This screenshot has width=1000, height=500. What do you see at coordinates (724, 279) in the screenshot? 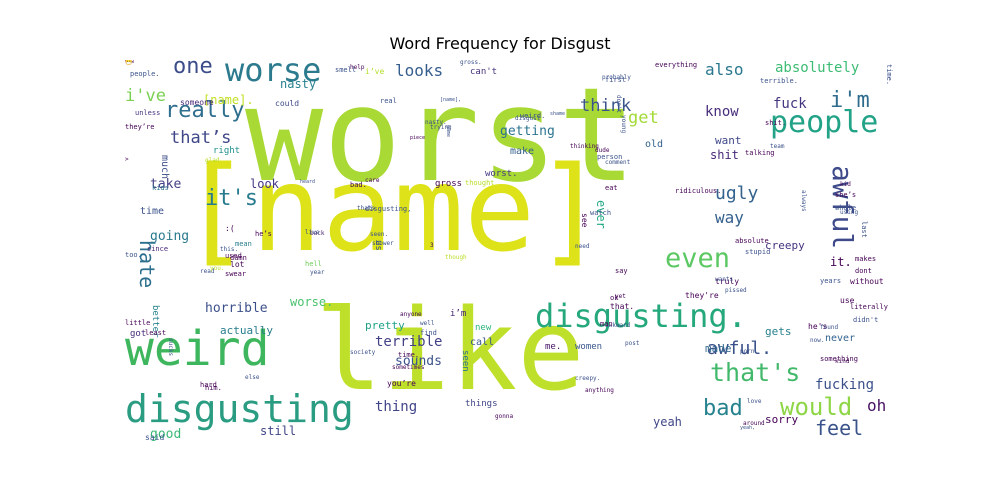
I see `word-wants-149: wants` at bounding box center [724, 279].